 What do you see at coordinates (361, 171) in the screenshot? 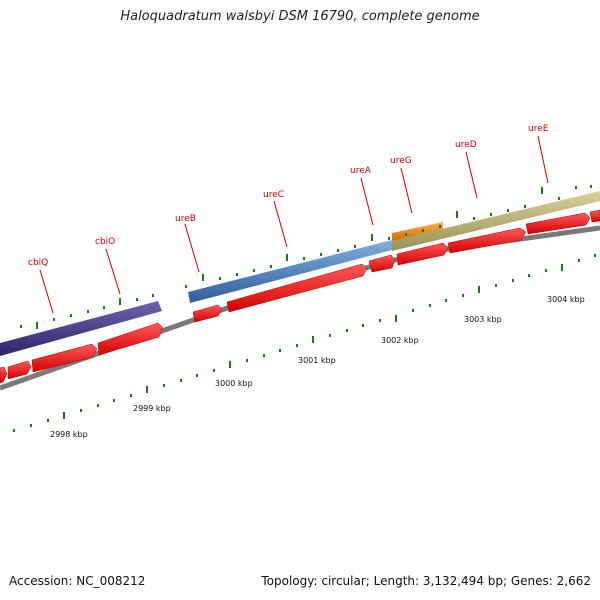
I see `gene-label-ureA: ureA` at bounding box center [361, 171].